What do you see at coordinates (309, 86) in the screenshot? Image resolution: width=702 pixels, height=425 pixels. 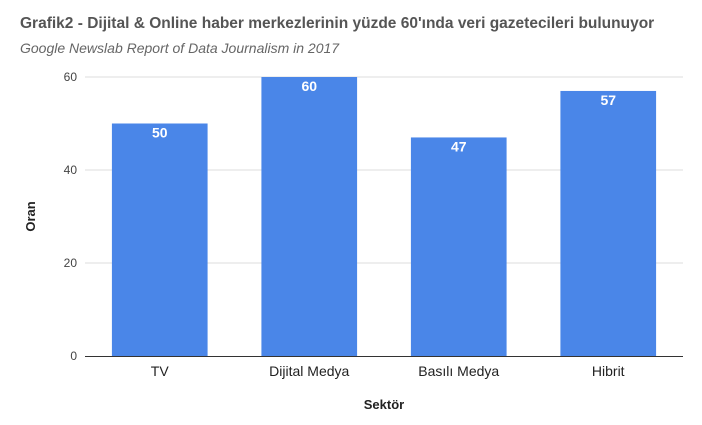 I see `bar-value-label: 60` at bounding box center [309, 86].